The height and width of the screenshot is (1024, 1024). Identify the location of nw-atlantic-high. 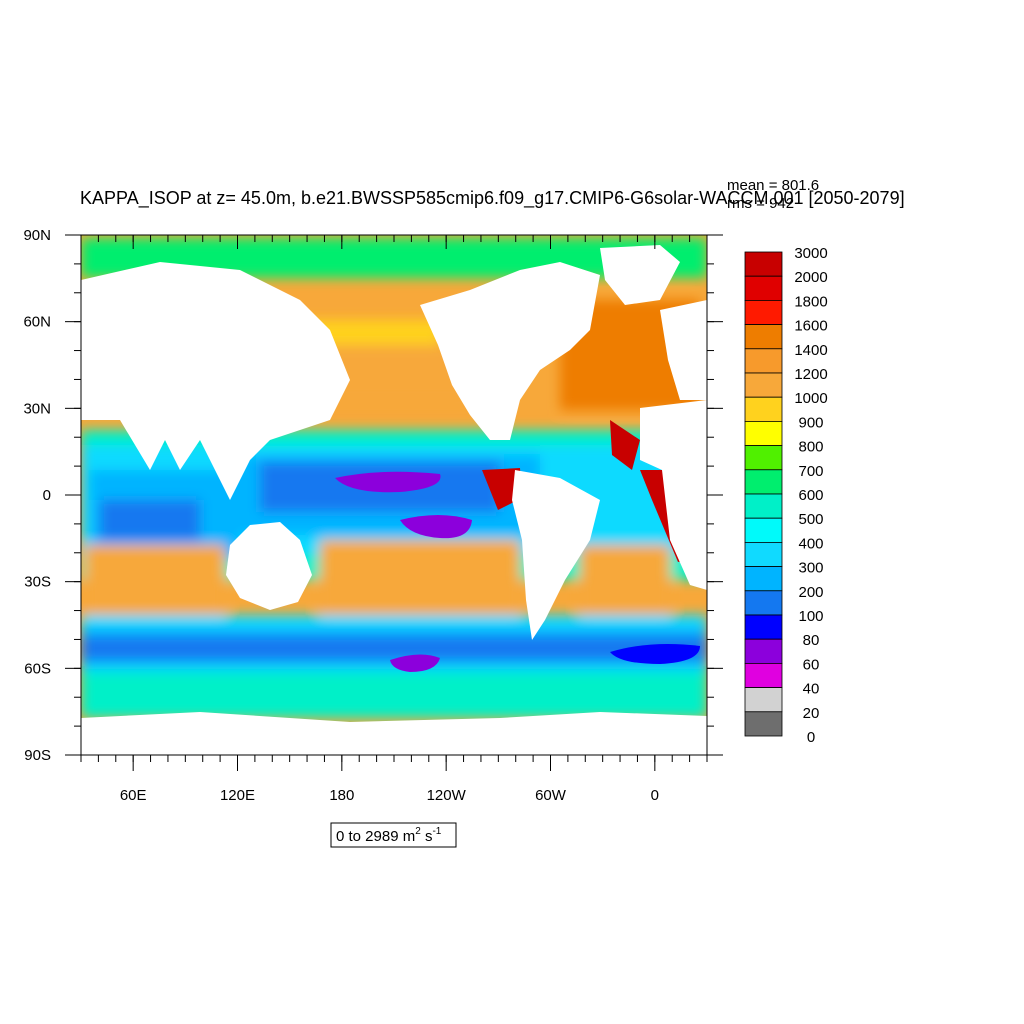
(625, 445).